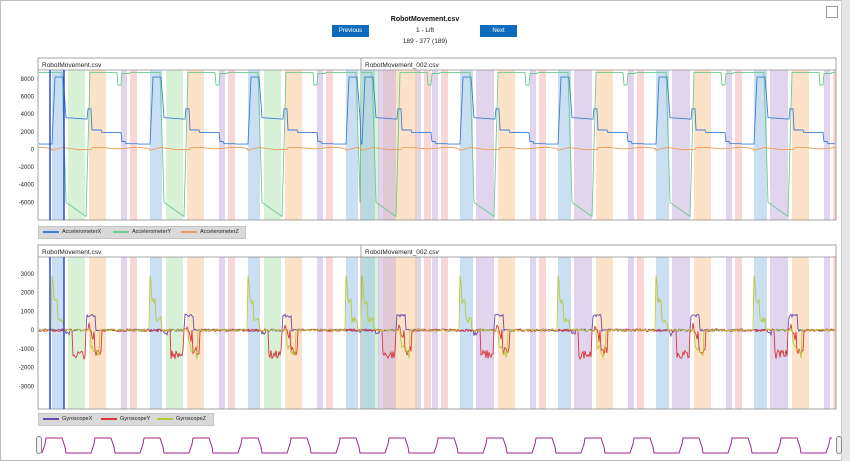 Image resolution: width=850 pixels, height=461 pixels. Describe the element at coordinates (28, 312) in the screenshot. I see `y-tick-label: 1000` at that location.